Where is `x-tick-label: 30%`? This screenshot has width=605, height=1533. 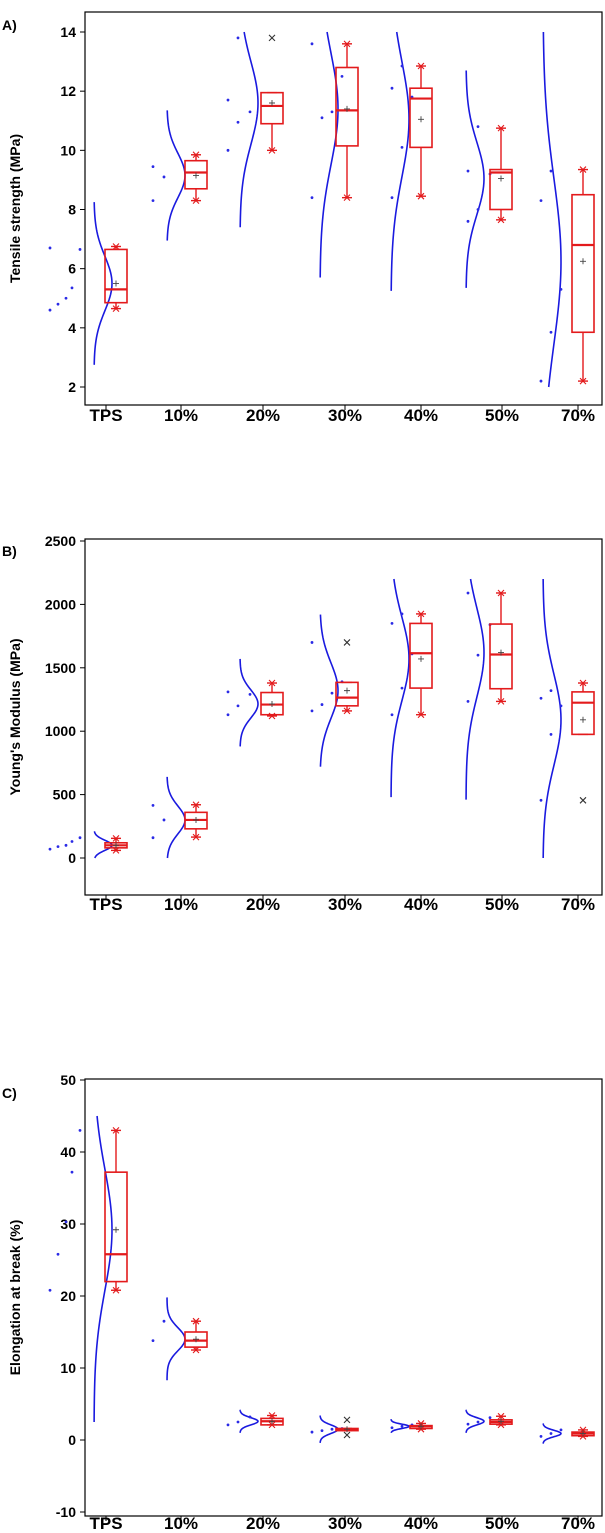
x-tick-label: 30% is located at coordinates (345, 415).